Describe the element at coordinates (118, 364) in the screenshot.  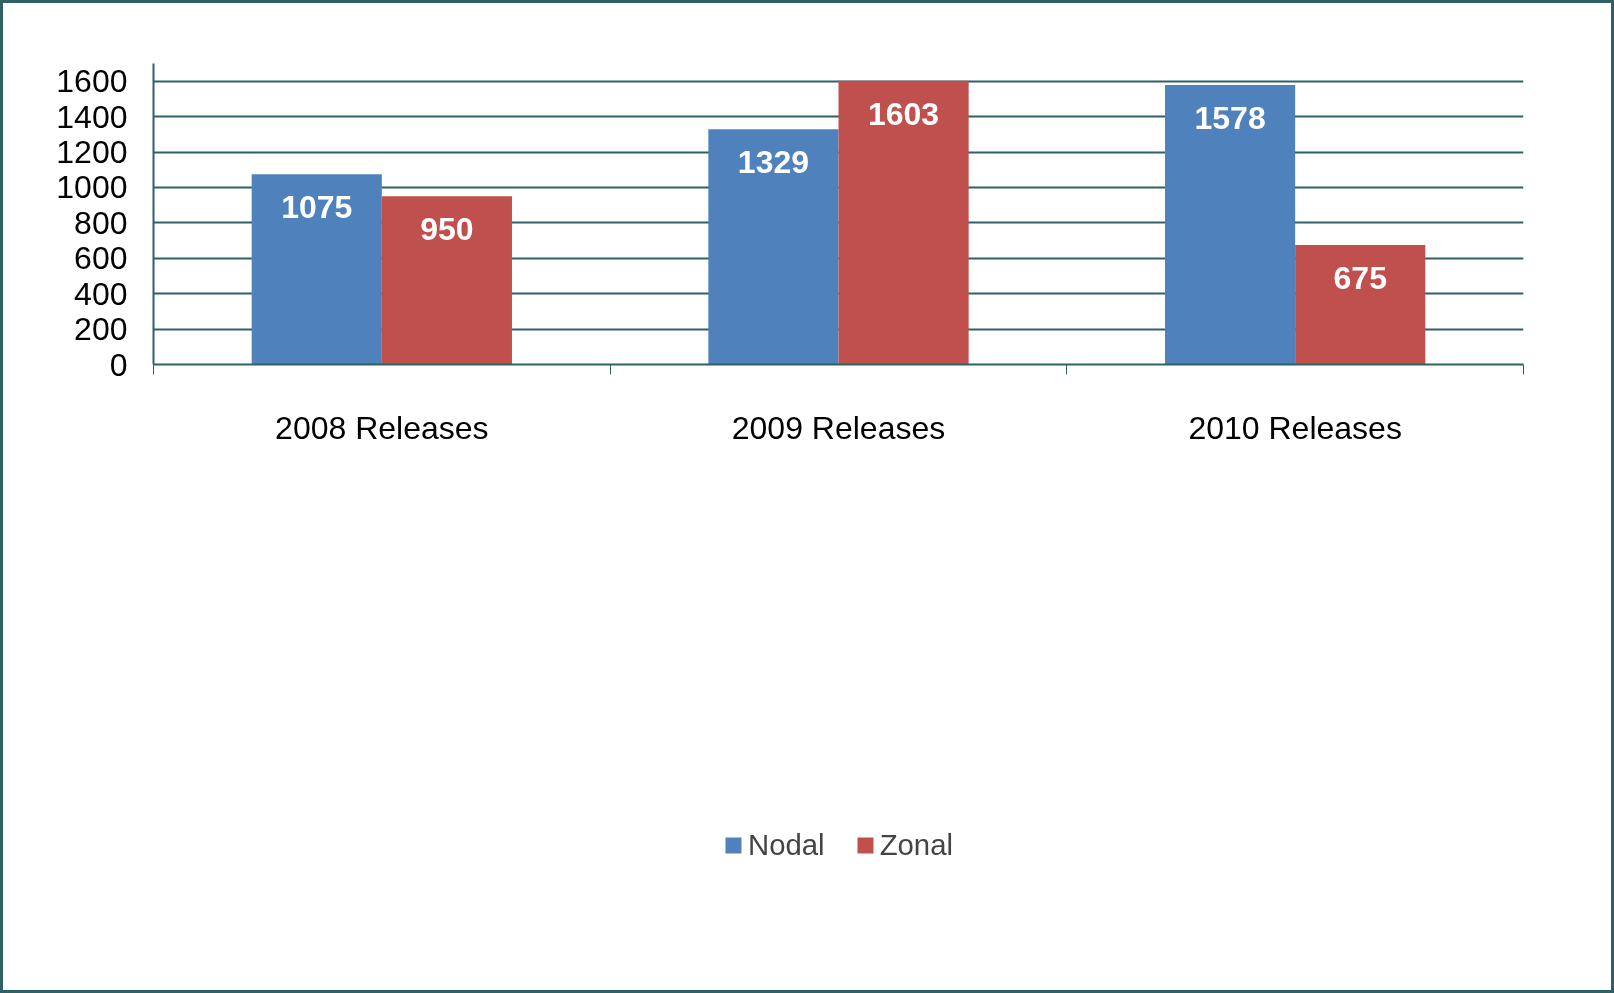
I see `y-tick-label: 0` at that location.